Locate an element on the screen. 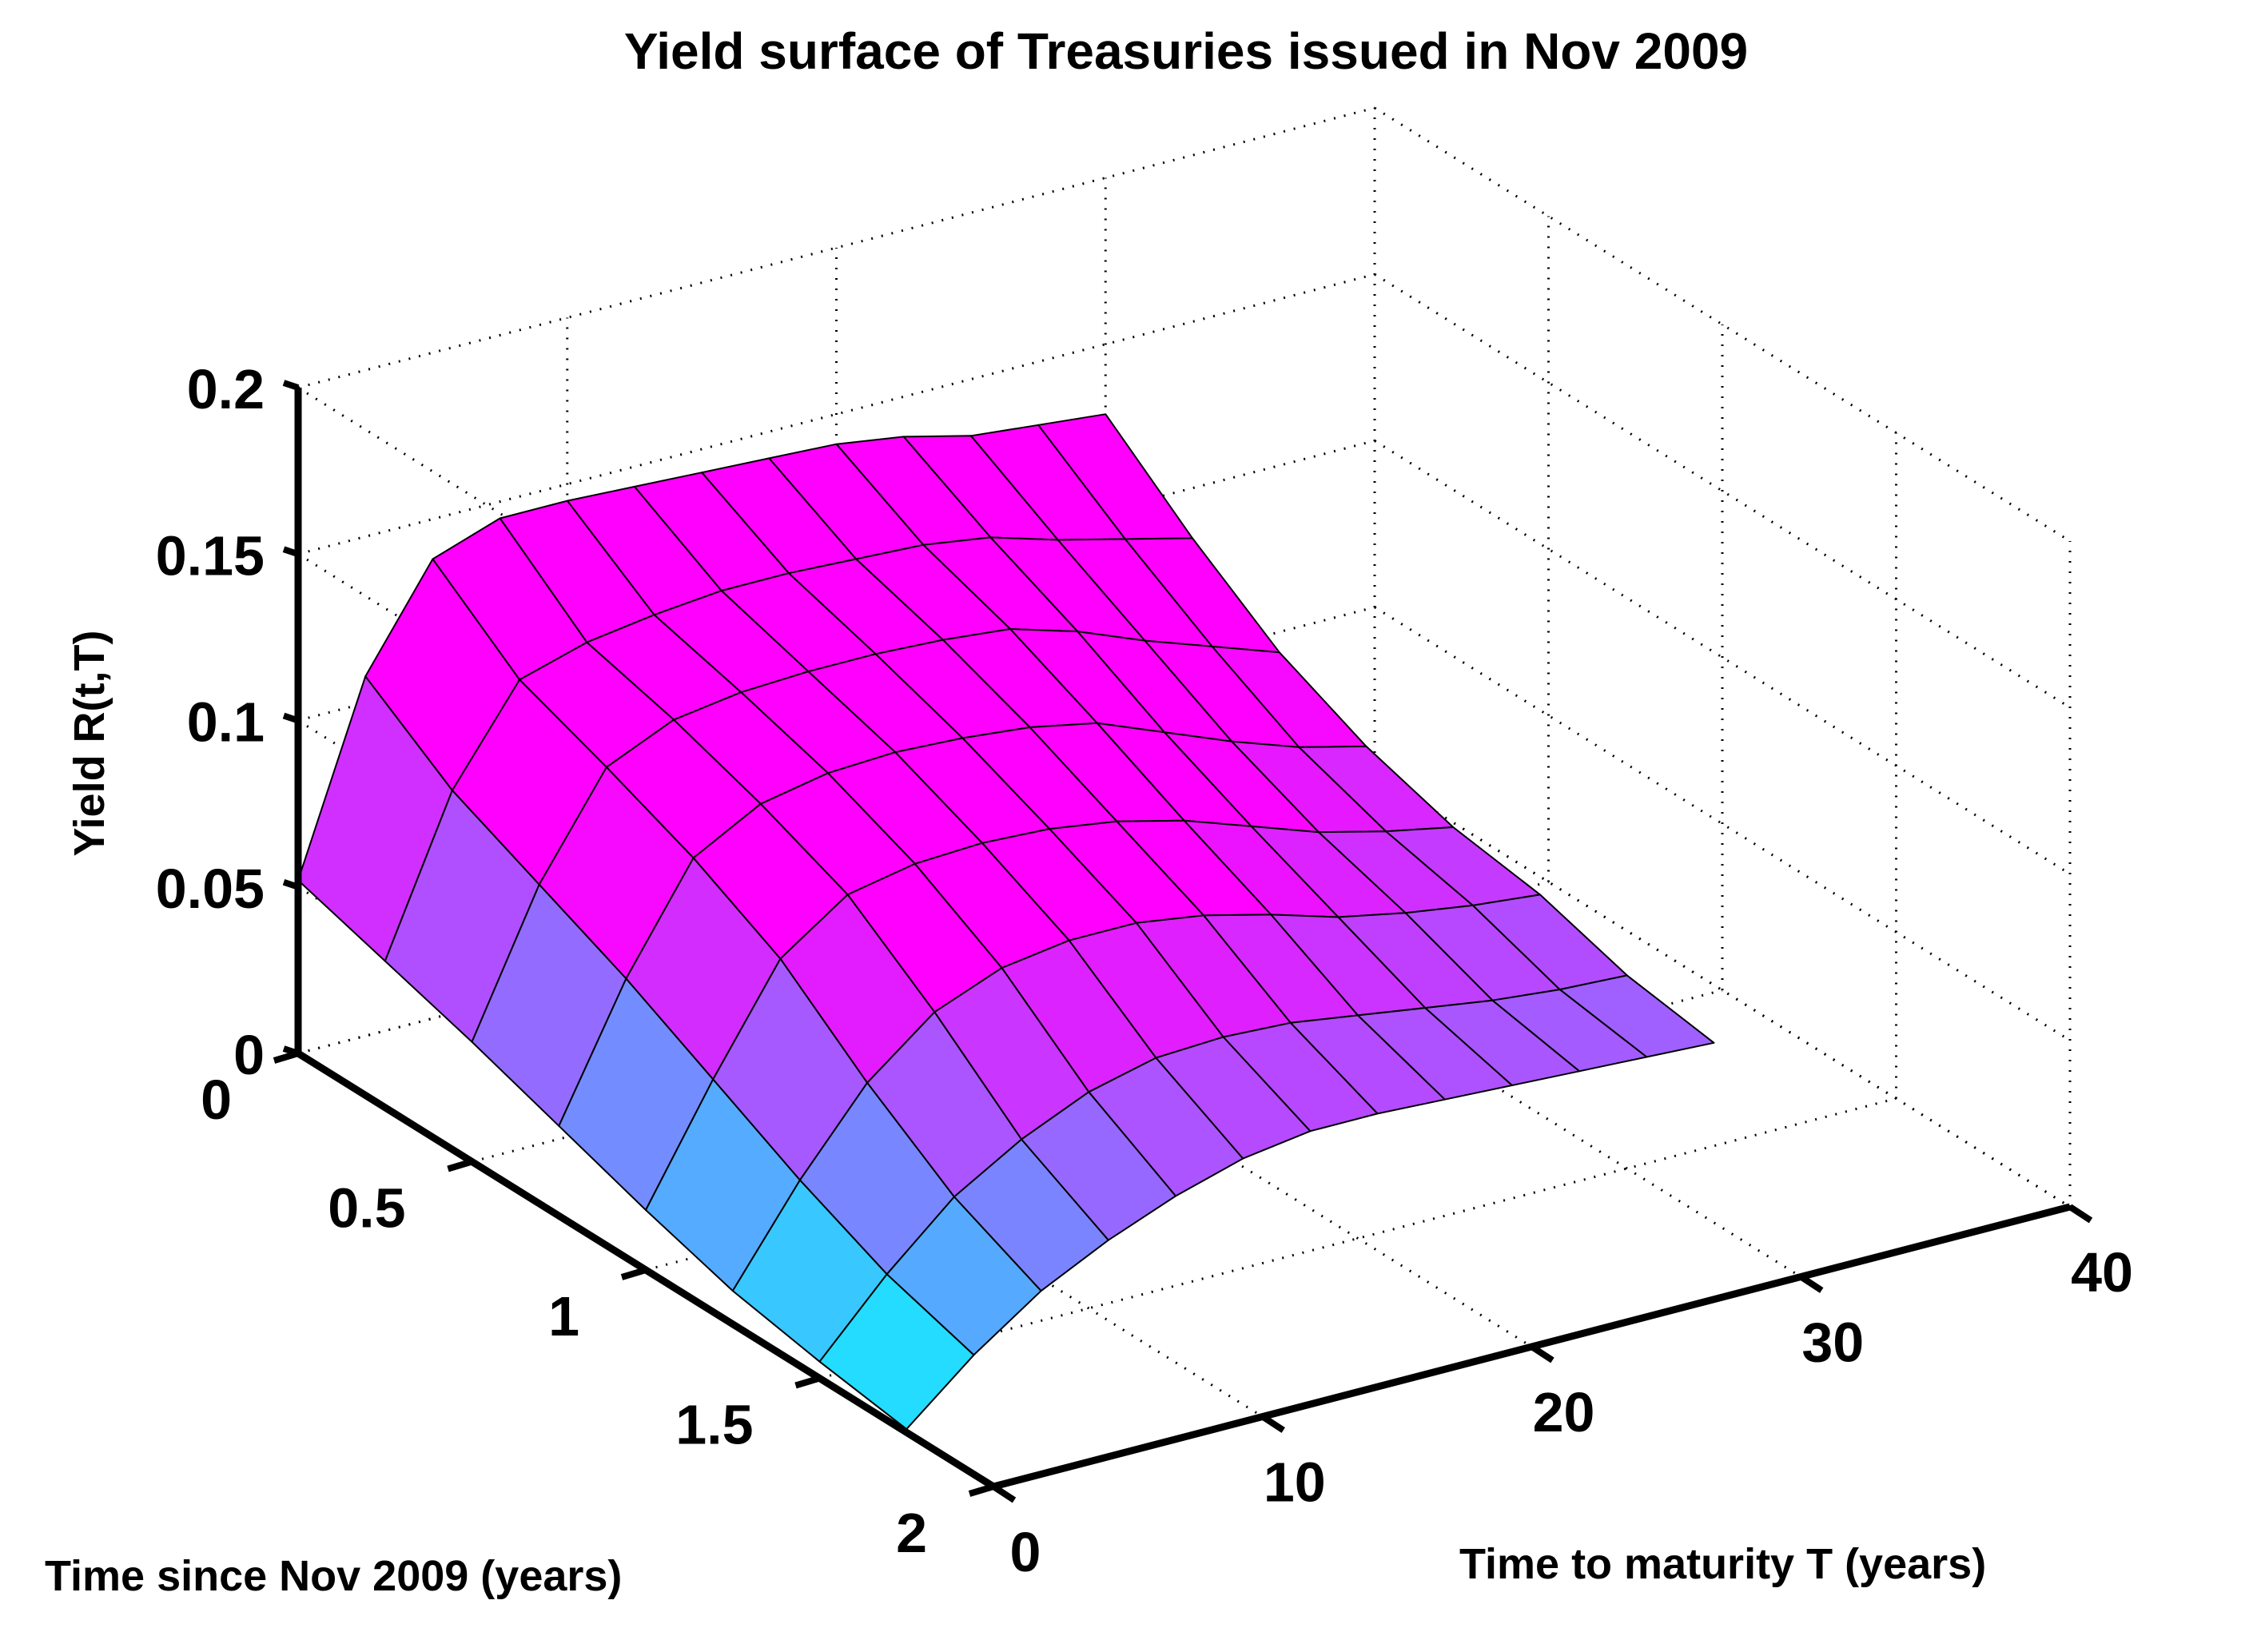  z-tick-label: 0.15 is located at coordinates (210, 555).